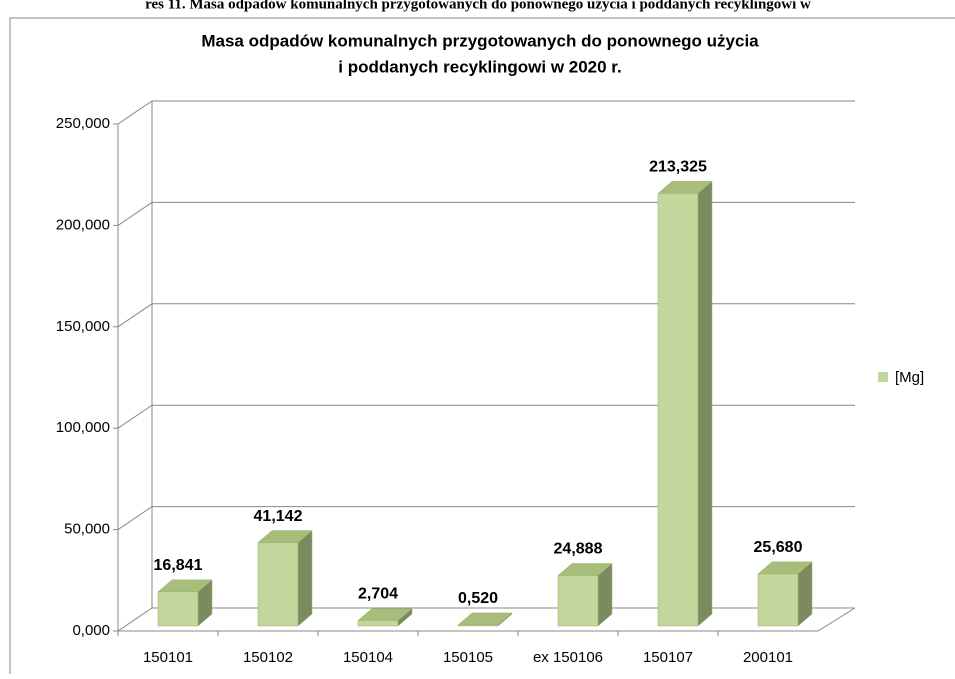 The height and width of the screenshot is (679, 955). I want to click on data-label: 25,680, so click(778, 547).